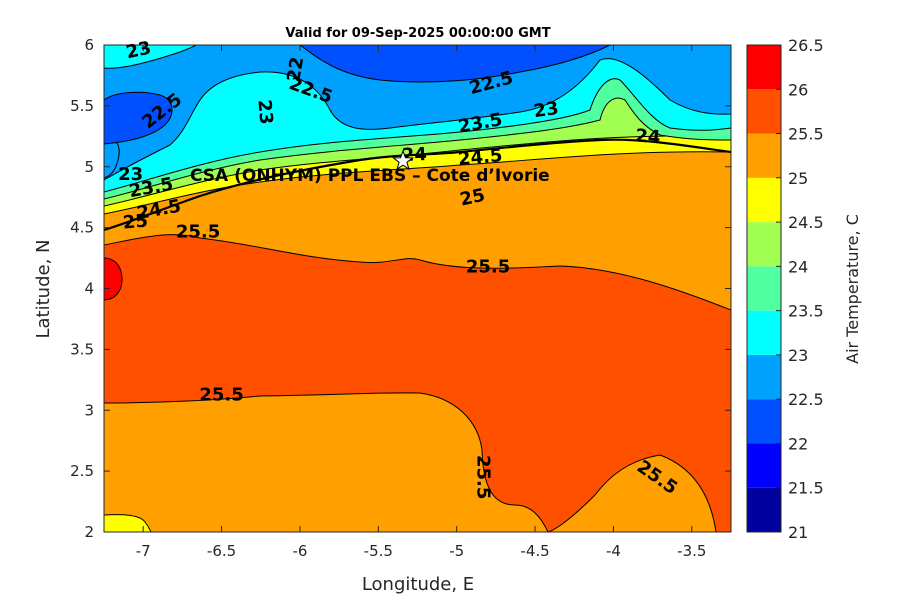  What do you see at coordinates (798, 178) in the screenshot?
I see `colorbar-tick-label: 25` at bounding box center [798, 178].